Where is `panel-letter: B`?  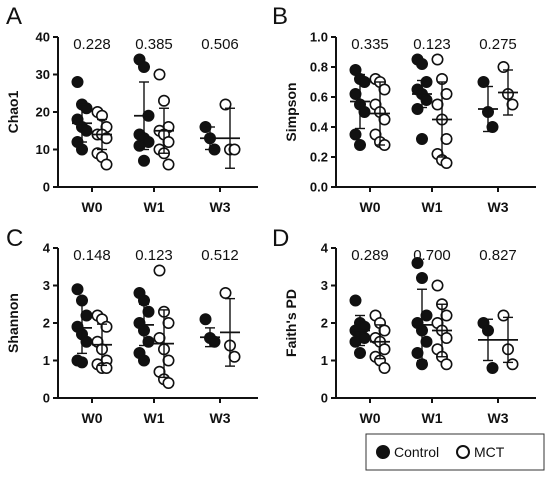
panel-letter: B is located at coordinates (280, 16).